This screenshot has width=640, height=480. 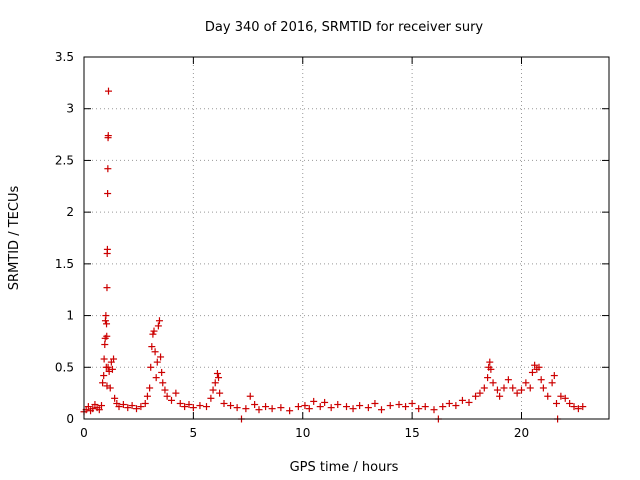 What do you see at coordinates (70, 316) in the screenshot?
I see `y-tick-label: 1` at bounding box center [70, 316].